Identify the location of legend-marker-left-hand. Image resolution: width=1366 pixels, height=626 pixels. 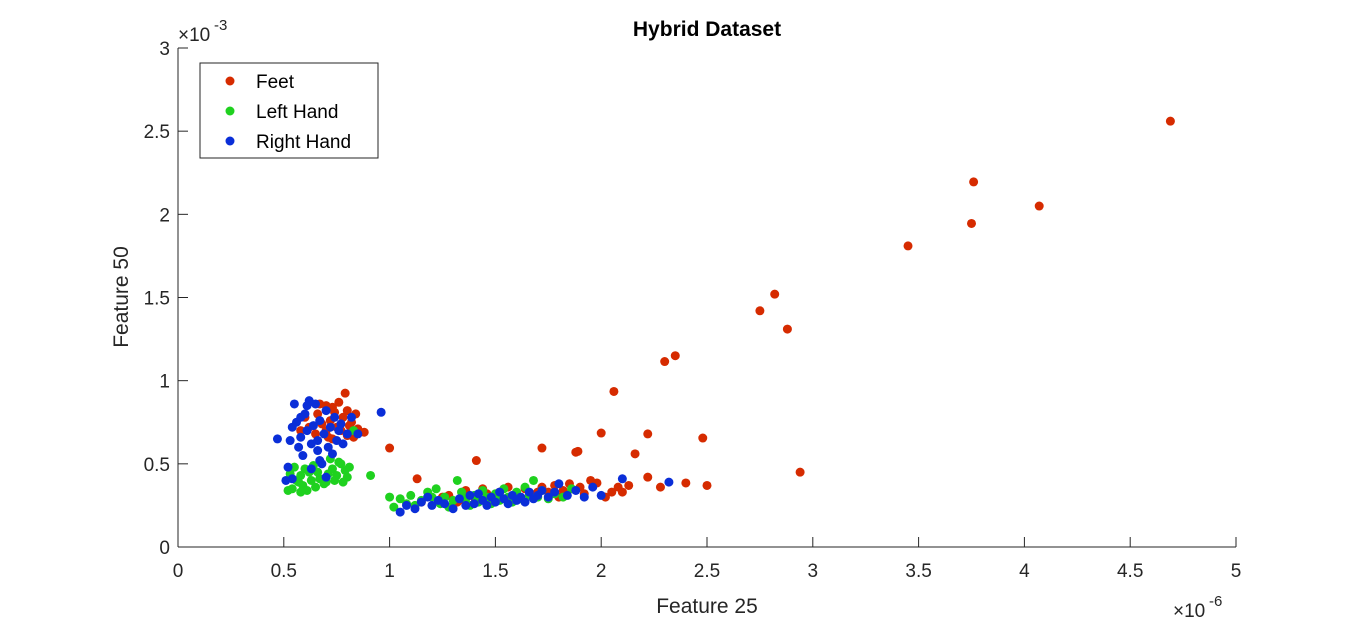
(230, 111).